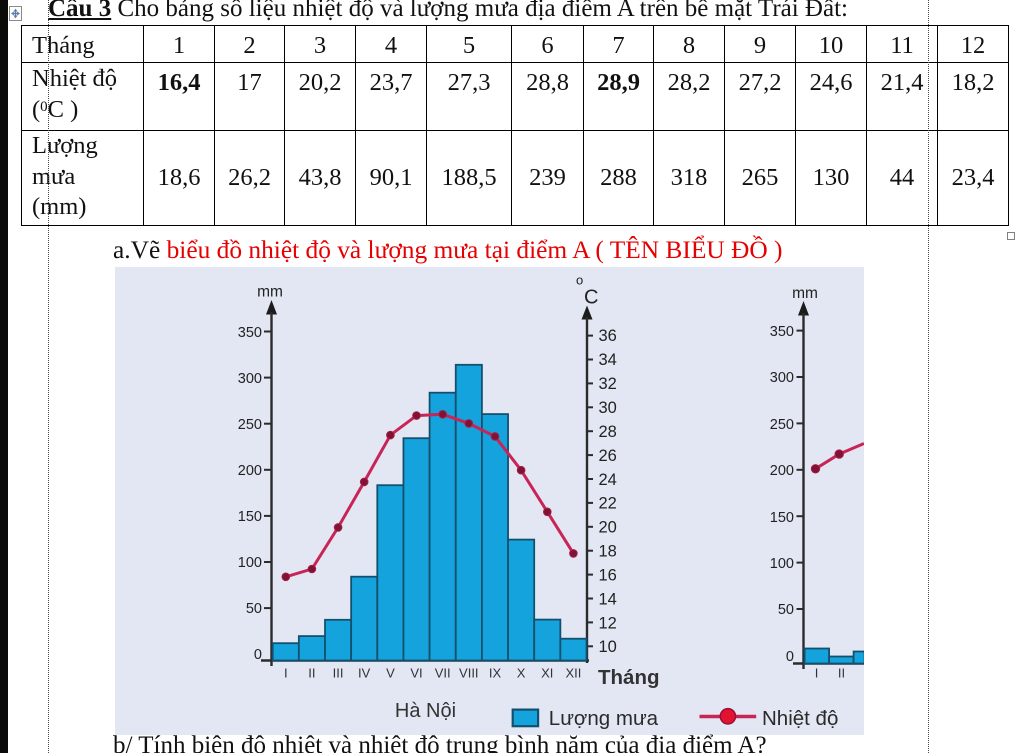 This screenshot has height=753, width=1024. What do you see at coordinates (608, 336) in the screenshot?
I see `svg-text: 36` at bounding box center [608, 336].